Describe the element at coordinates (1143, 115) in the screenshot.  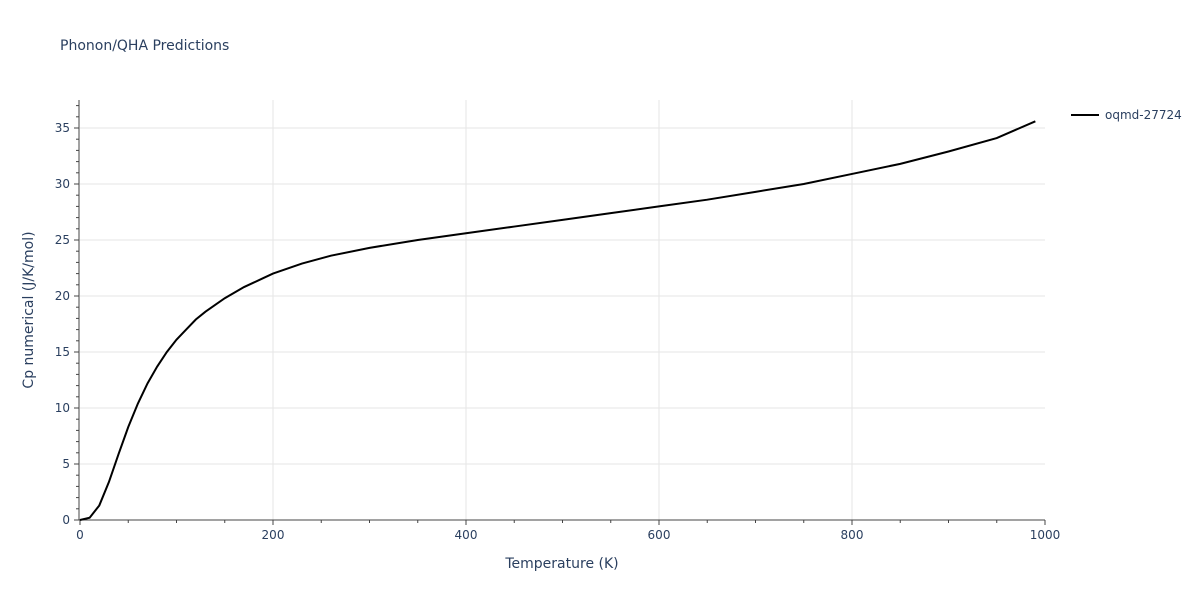
I see `legend-label: oqmd-27724` at that location.